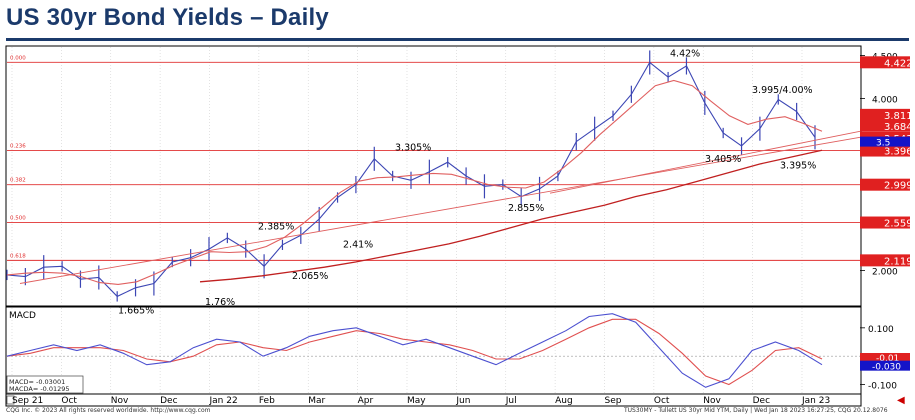 The height and width of the screenshot is (420, 915). I want to click on current-price-label: 3.5, so click(883, 144).